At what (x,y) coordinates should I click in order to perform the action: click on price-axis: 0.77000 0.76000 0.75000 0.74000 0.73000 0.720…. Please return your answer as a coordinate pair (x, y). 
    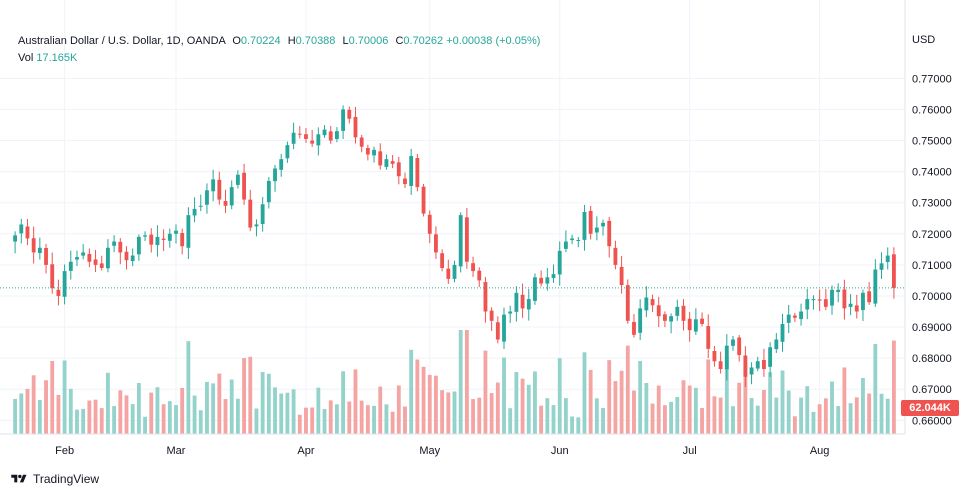
    Looking at the image, I should click on (932, 250).